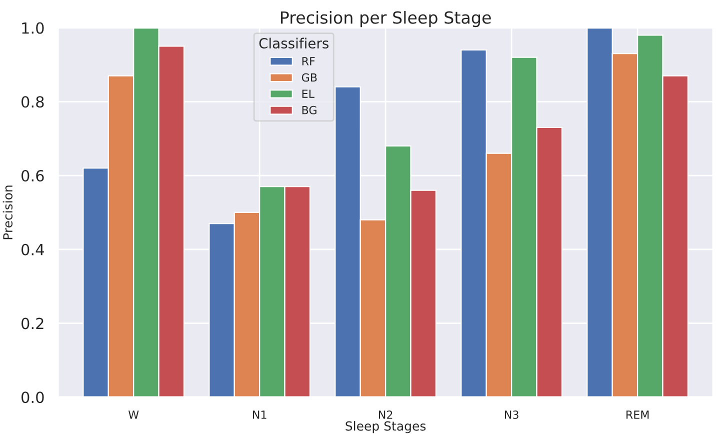  What do you see at coordinates (33, 102) in the screenshot?
I see `y-tick-label: 0.8` at bounding box center [33, 102].